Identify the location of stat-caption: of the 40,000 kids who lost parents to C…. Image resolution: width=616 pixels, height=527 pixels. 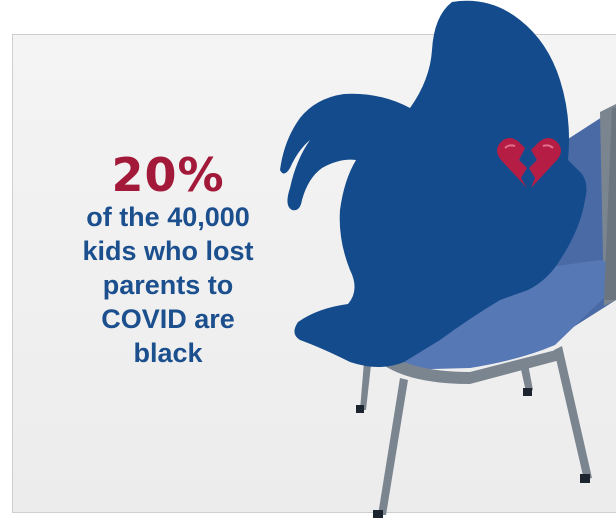
(168, 285).